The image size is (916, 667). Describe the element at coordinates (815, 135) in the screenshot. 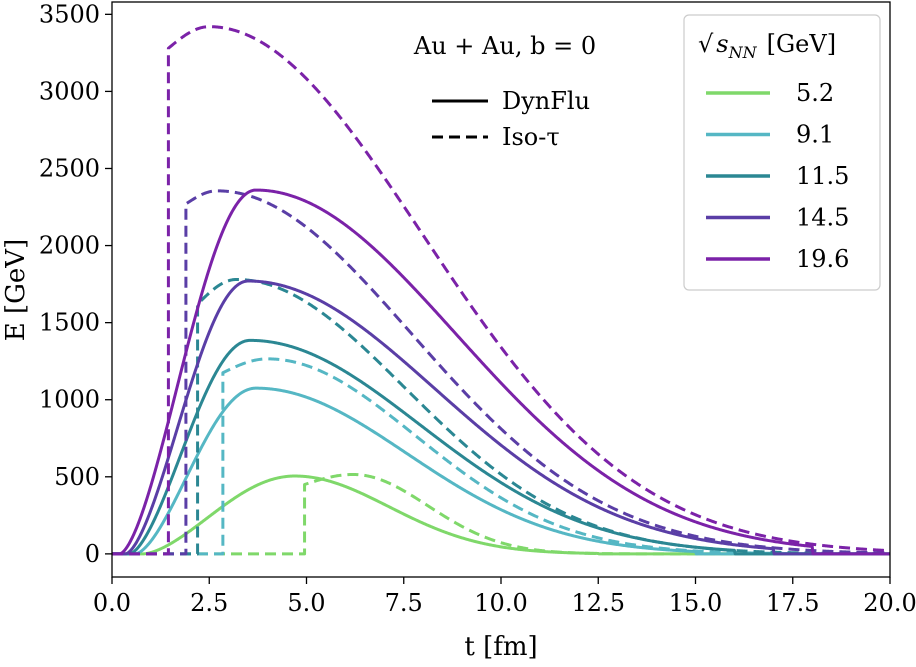

I see `legend-label-9.1: 9.1` at that location.